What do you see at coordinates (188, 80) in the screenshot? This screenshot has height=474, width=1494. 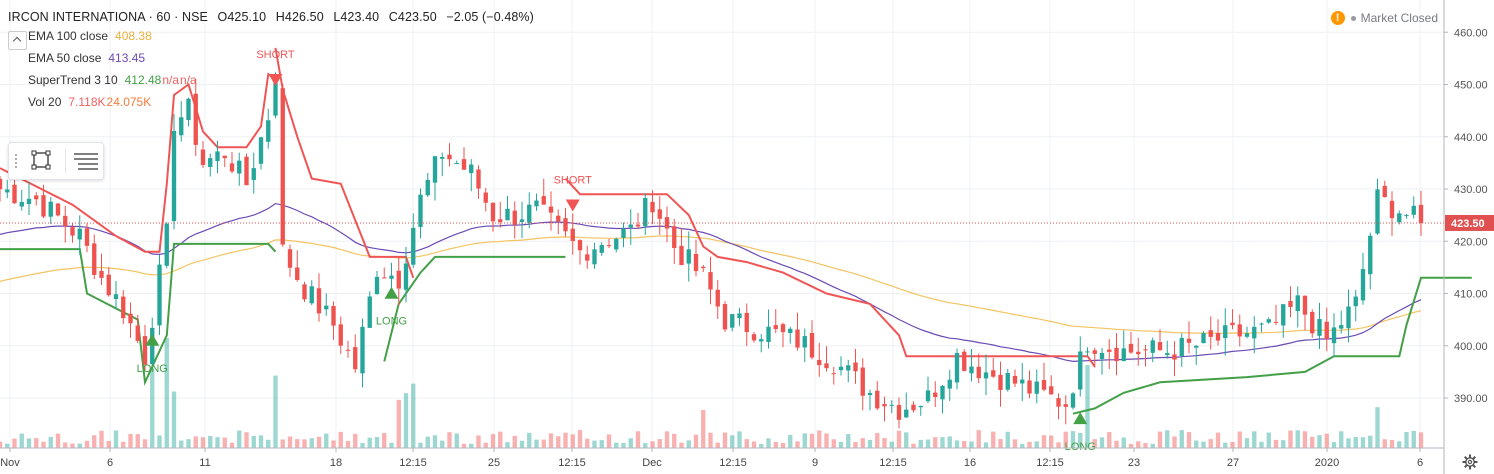 I see `indicator-value: n/a` at bounding box center [188, 80].